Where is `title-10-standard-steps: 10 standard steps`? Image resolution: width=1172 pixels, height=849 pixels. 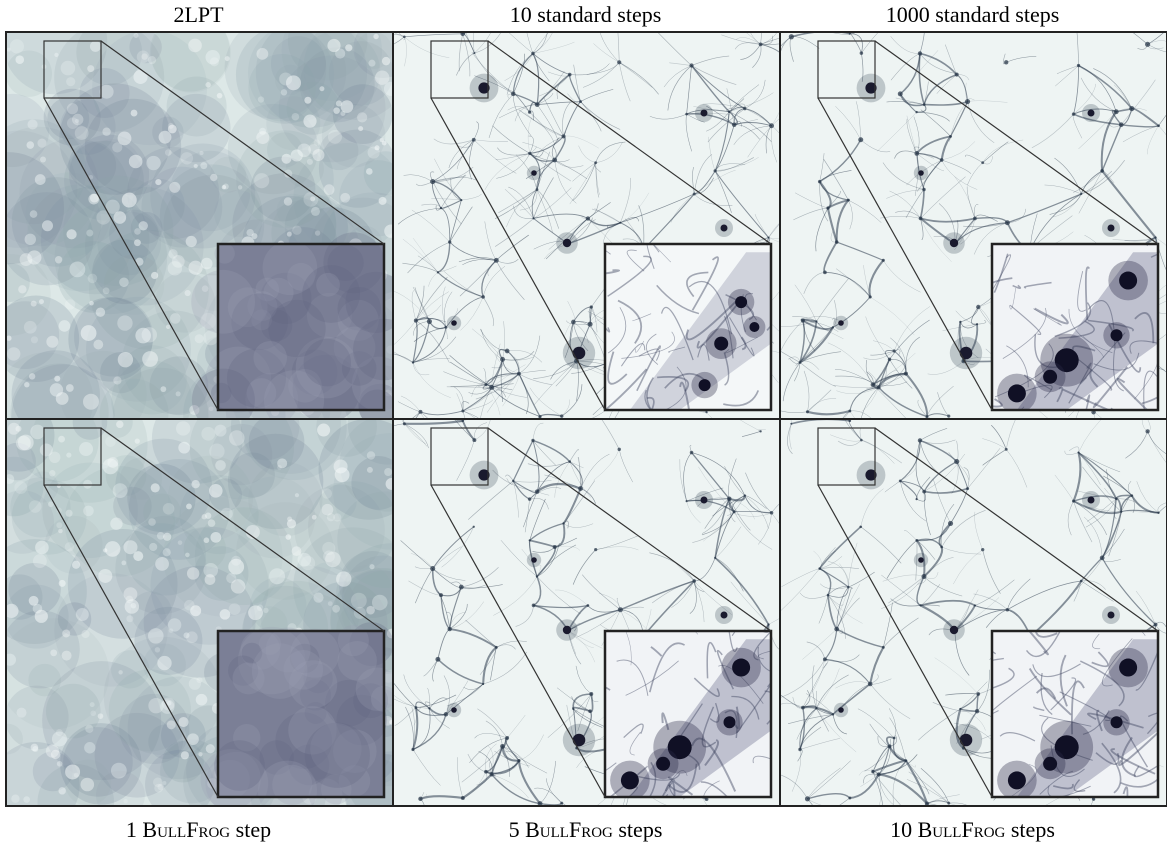
title-10-standard-steps: 10 standard steps is located at coordinates (585, 14).